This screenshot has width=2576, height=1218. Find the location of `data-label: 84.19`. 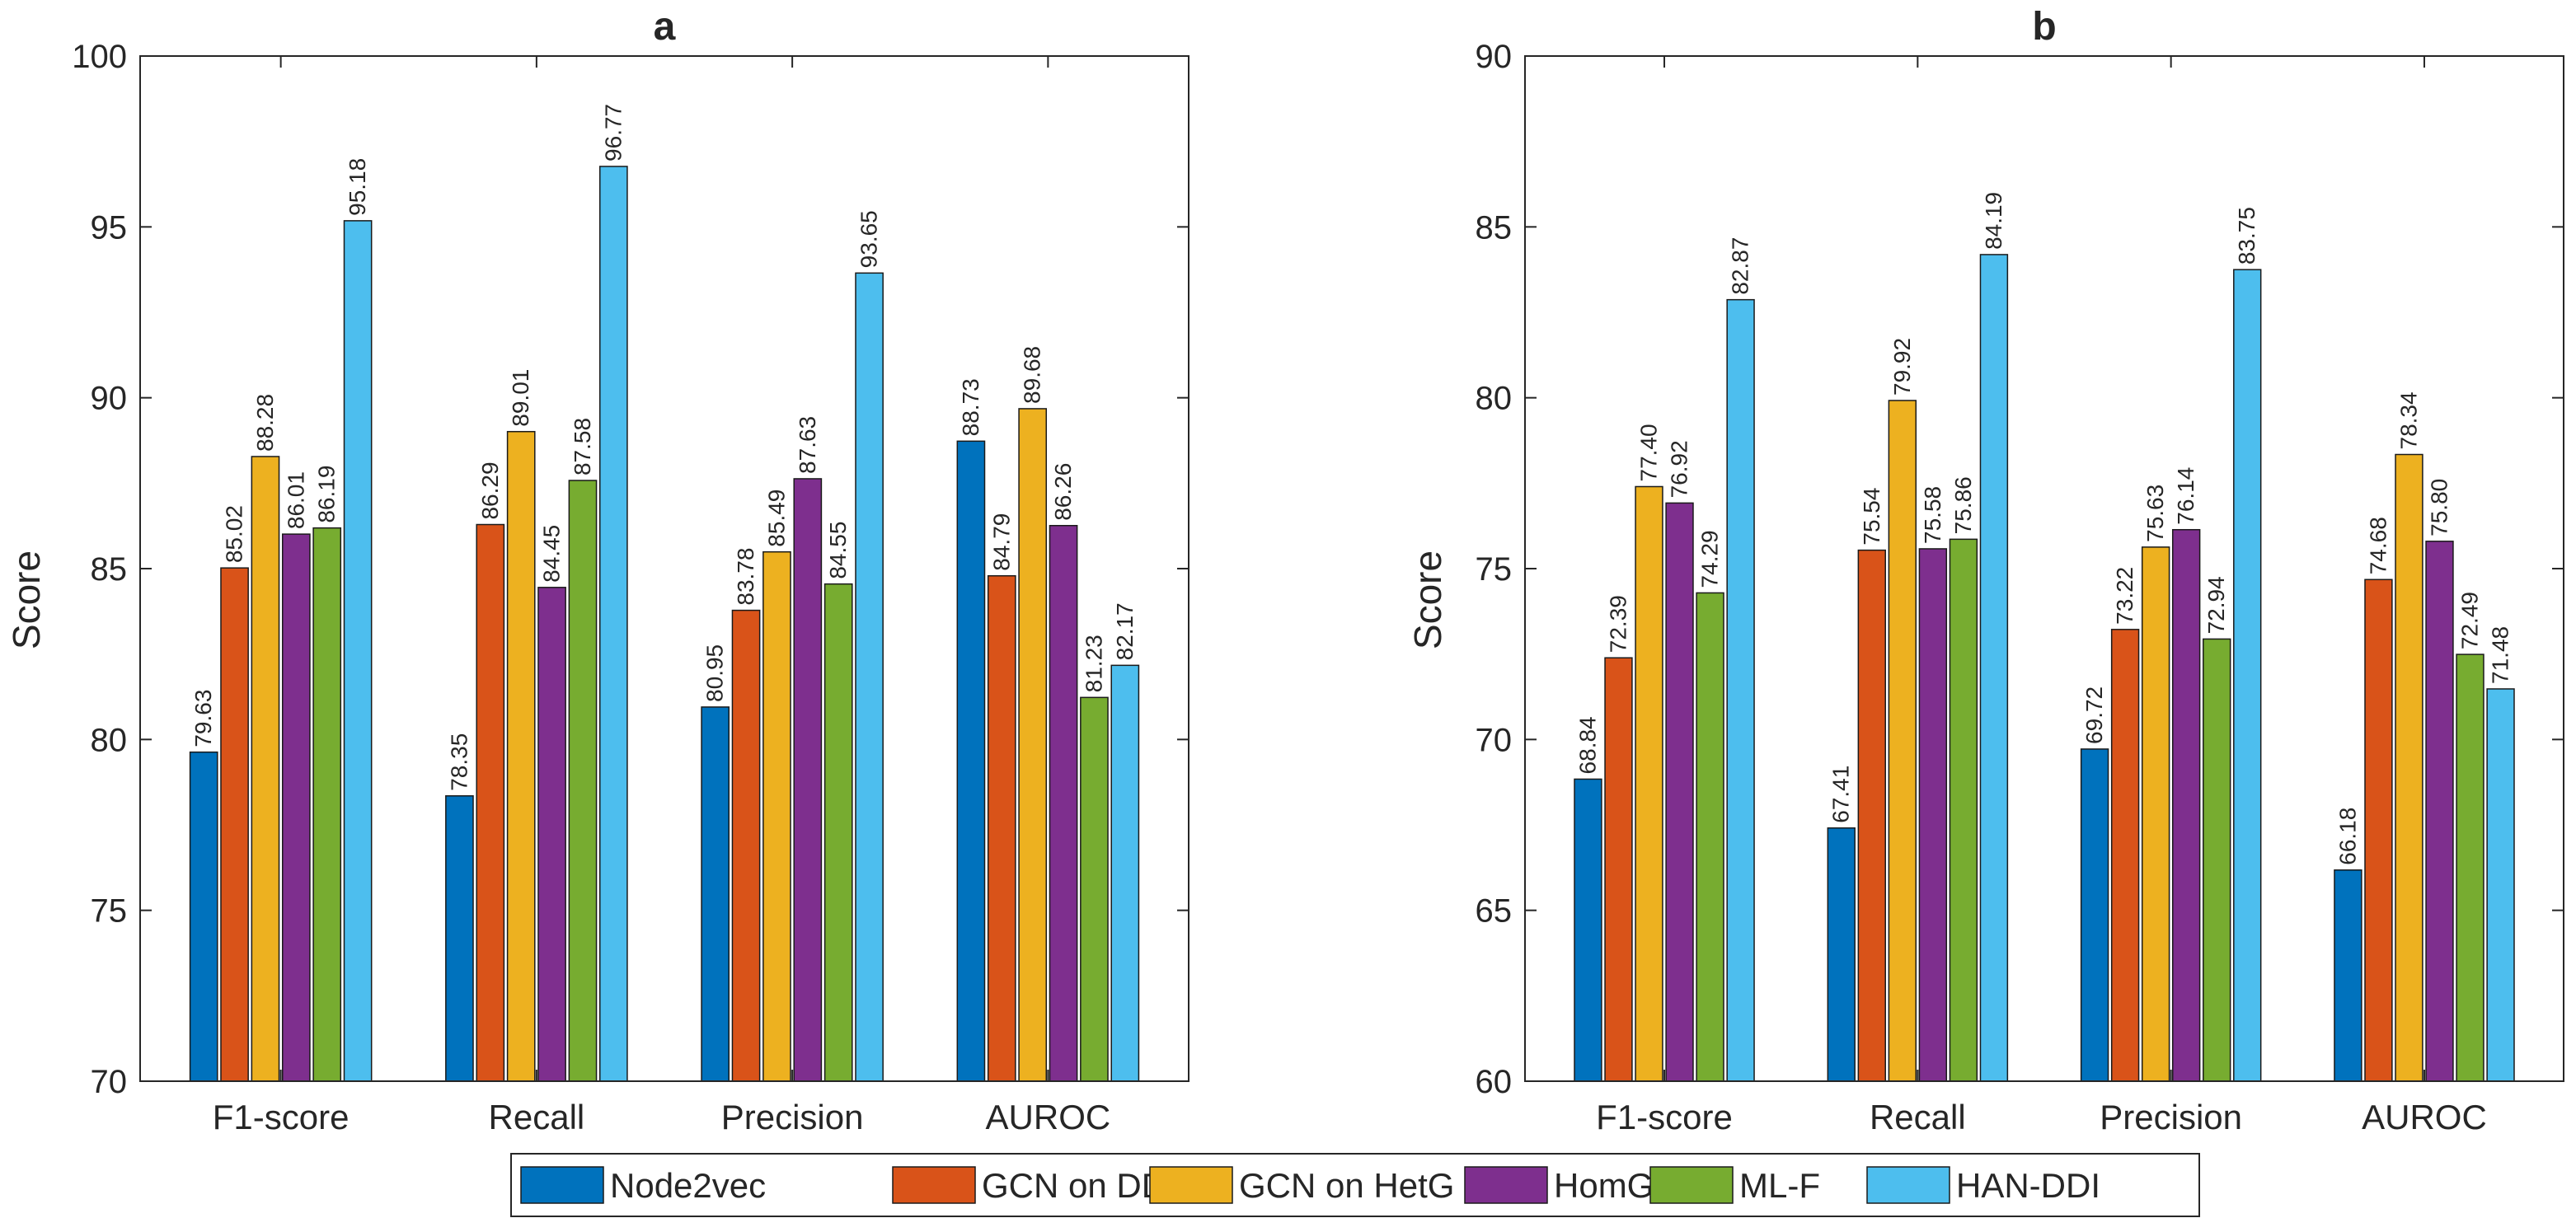

data-label: 84.19 is located at coordinates (1994, 221).